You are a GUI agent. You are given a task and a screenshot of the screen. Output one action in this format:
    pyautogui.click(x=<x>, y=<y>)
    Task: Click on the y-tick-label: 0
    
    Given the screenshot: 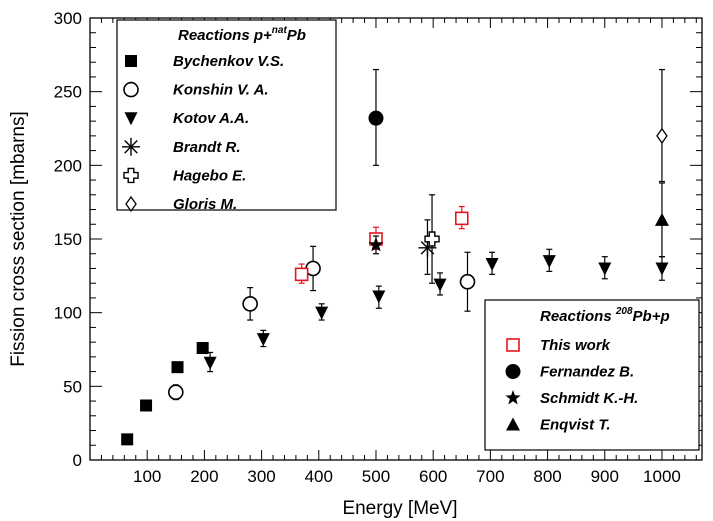 What is the action you would take?
    pyautogui.click(x=77, y=460)
    